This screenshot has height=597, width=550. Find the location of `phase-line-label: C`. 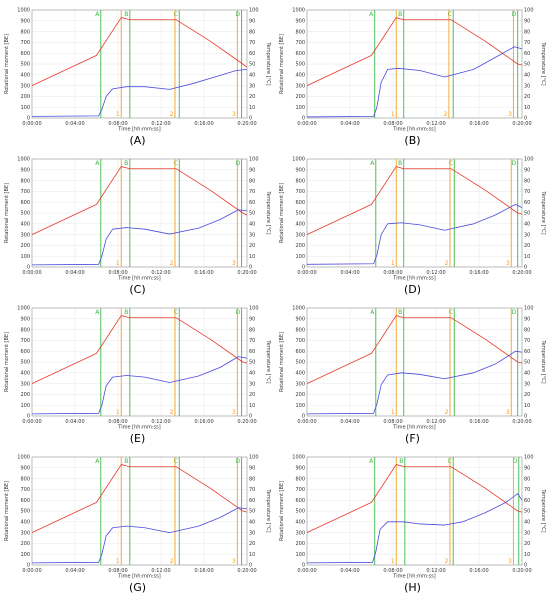

phase-line-label: C is located at coordinates (176, 461).